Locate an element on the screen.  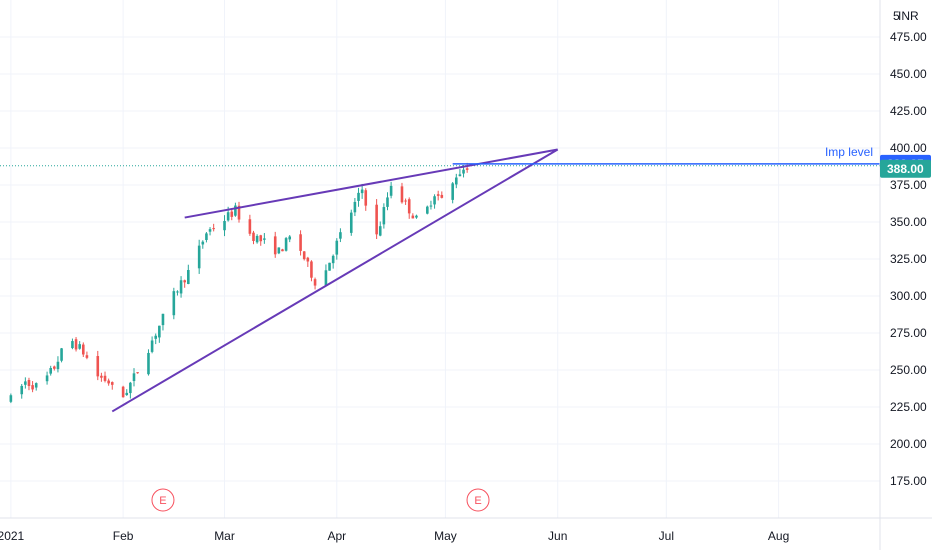
y-tick-label: 200.00 is located at coordinates (908, 444).